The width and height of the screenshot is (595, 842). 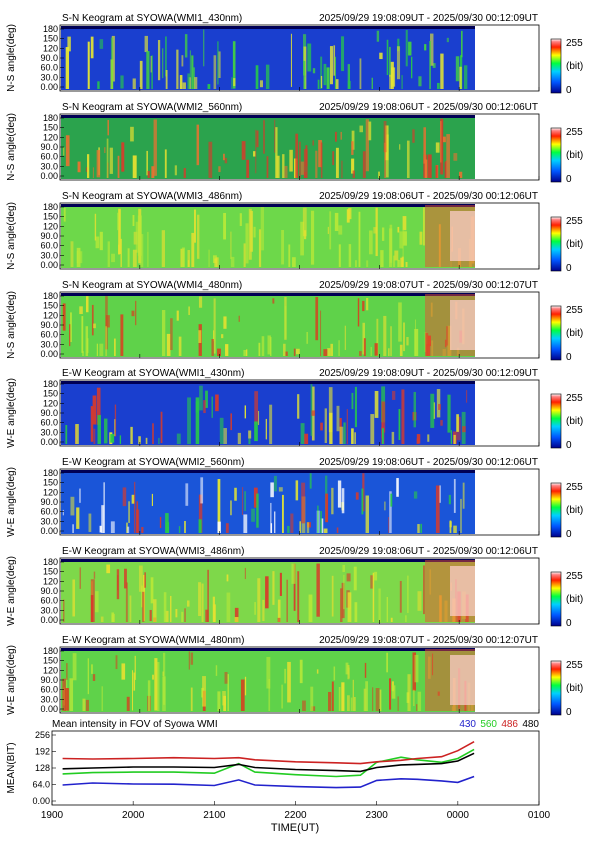 What do you see at coordinates (153, 551) in the screenshot?
I see `panel-title: E-W Keogram at SYOWA(WMI3_486nm)` at bounding box center [153, 551].